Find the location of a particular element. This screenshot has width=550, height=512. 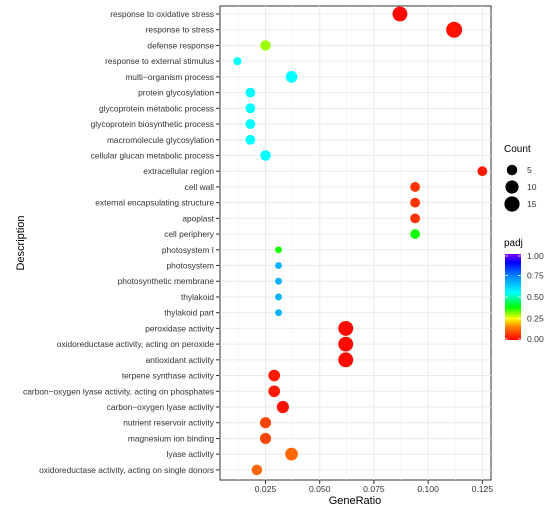

y-tick-label: lyase activity is located at coordinates (191, 454).